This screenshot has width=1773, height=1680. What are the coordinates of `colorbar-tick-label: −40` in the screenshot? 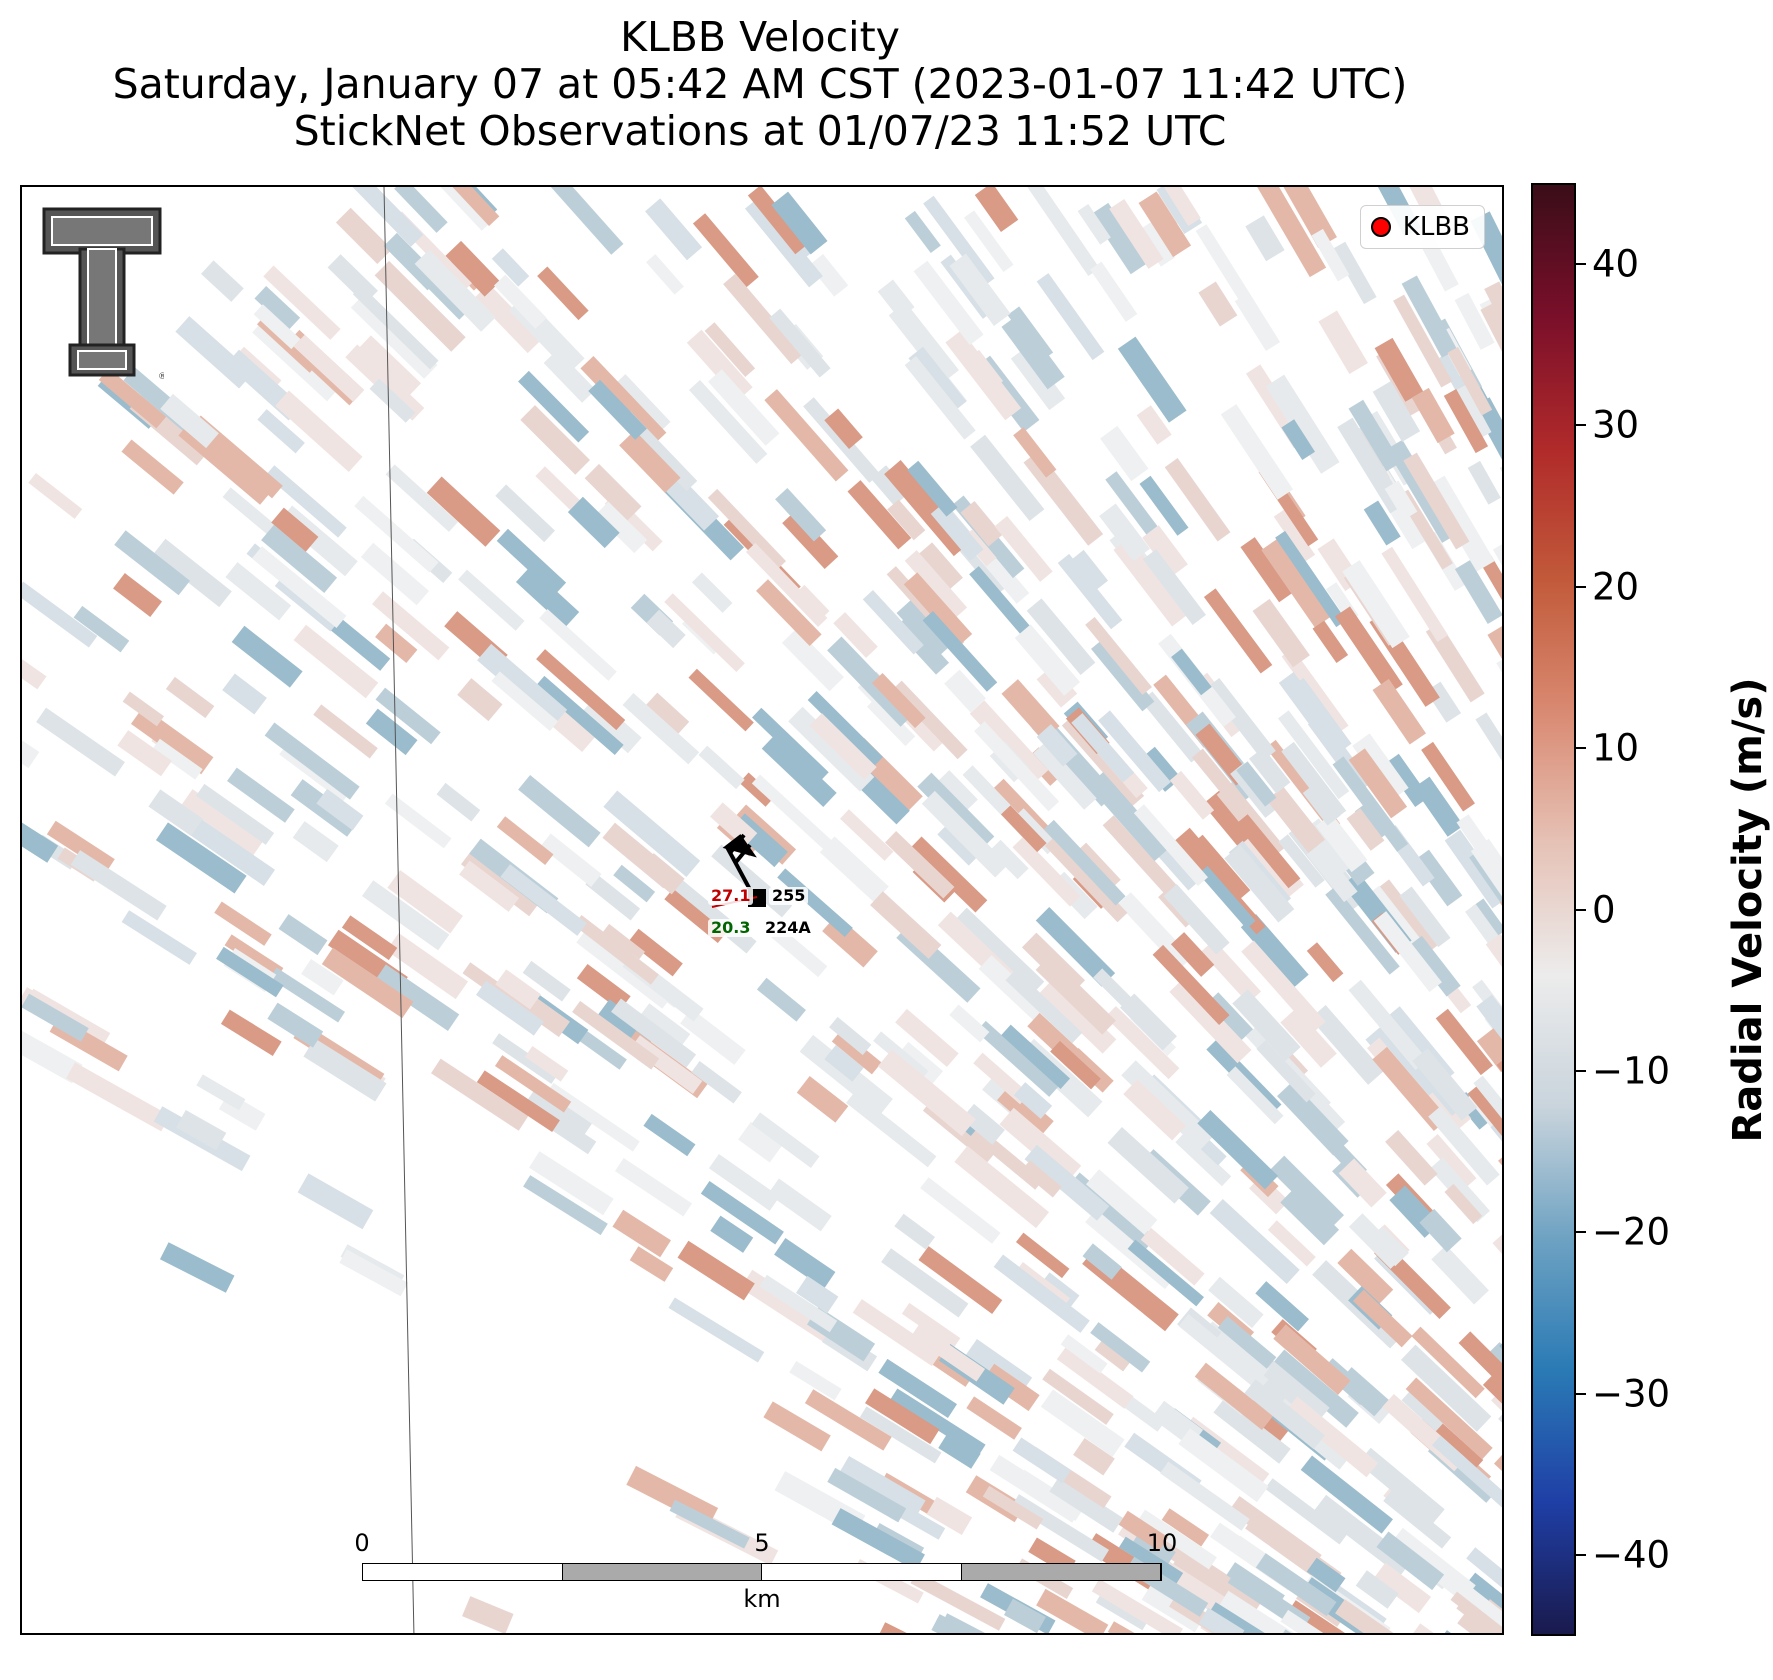 It's located at (1631, 1555).